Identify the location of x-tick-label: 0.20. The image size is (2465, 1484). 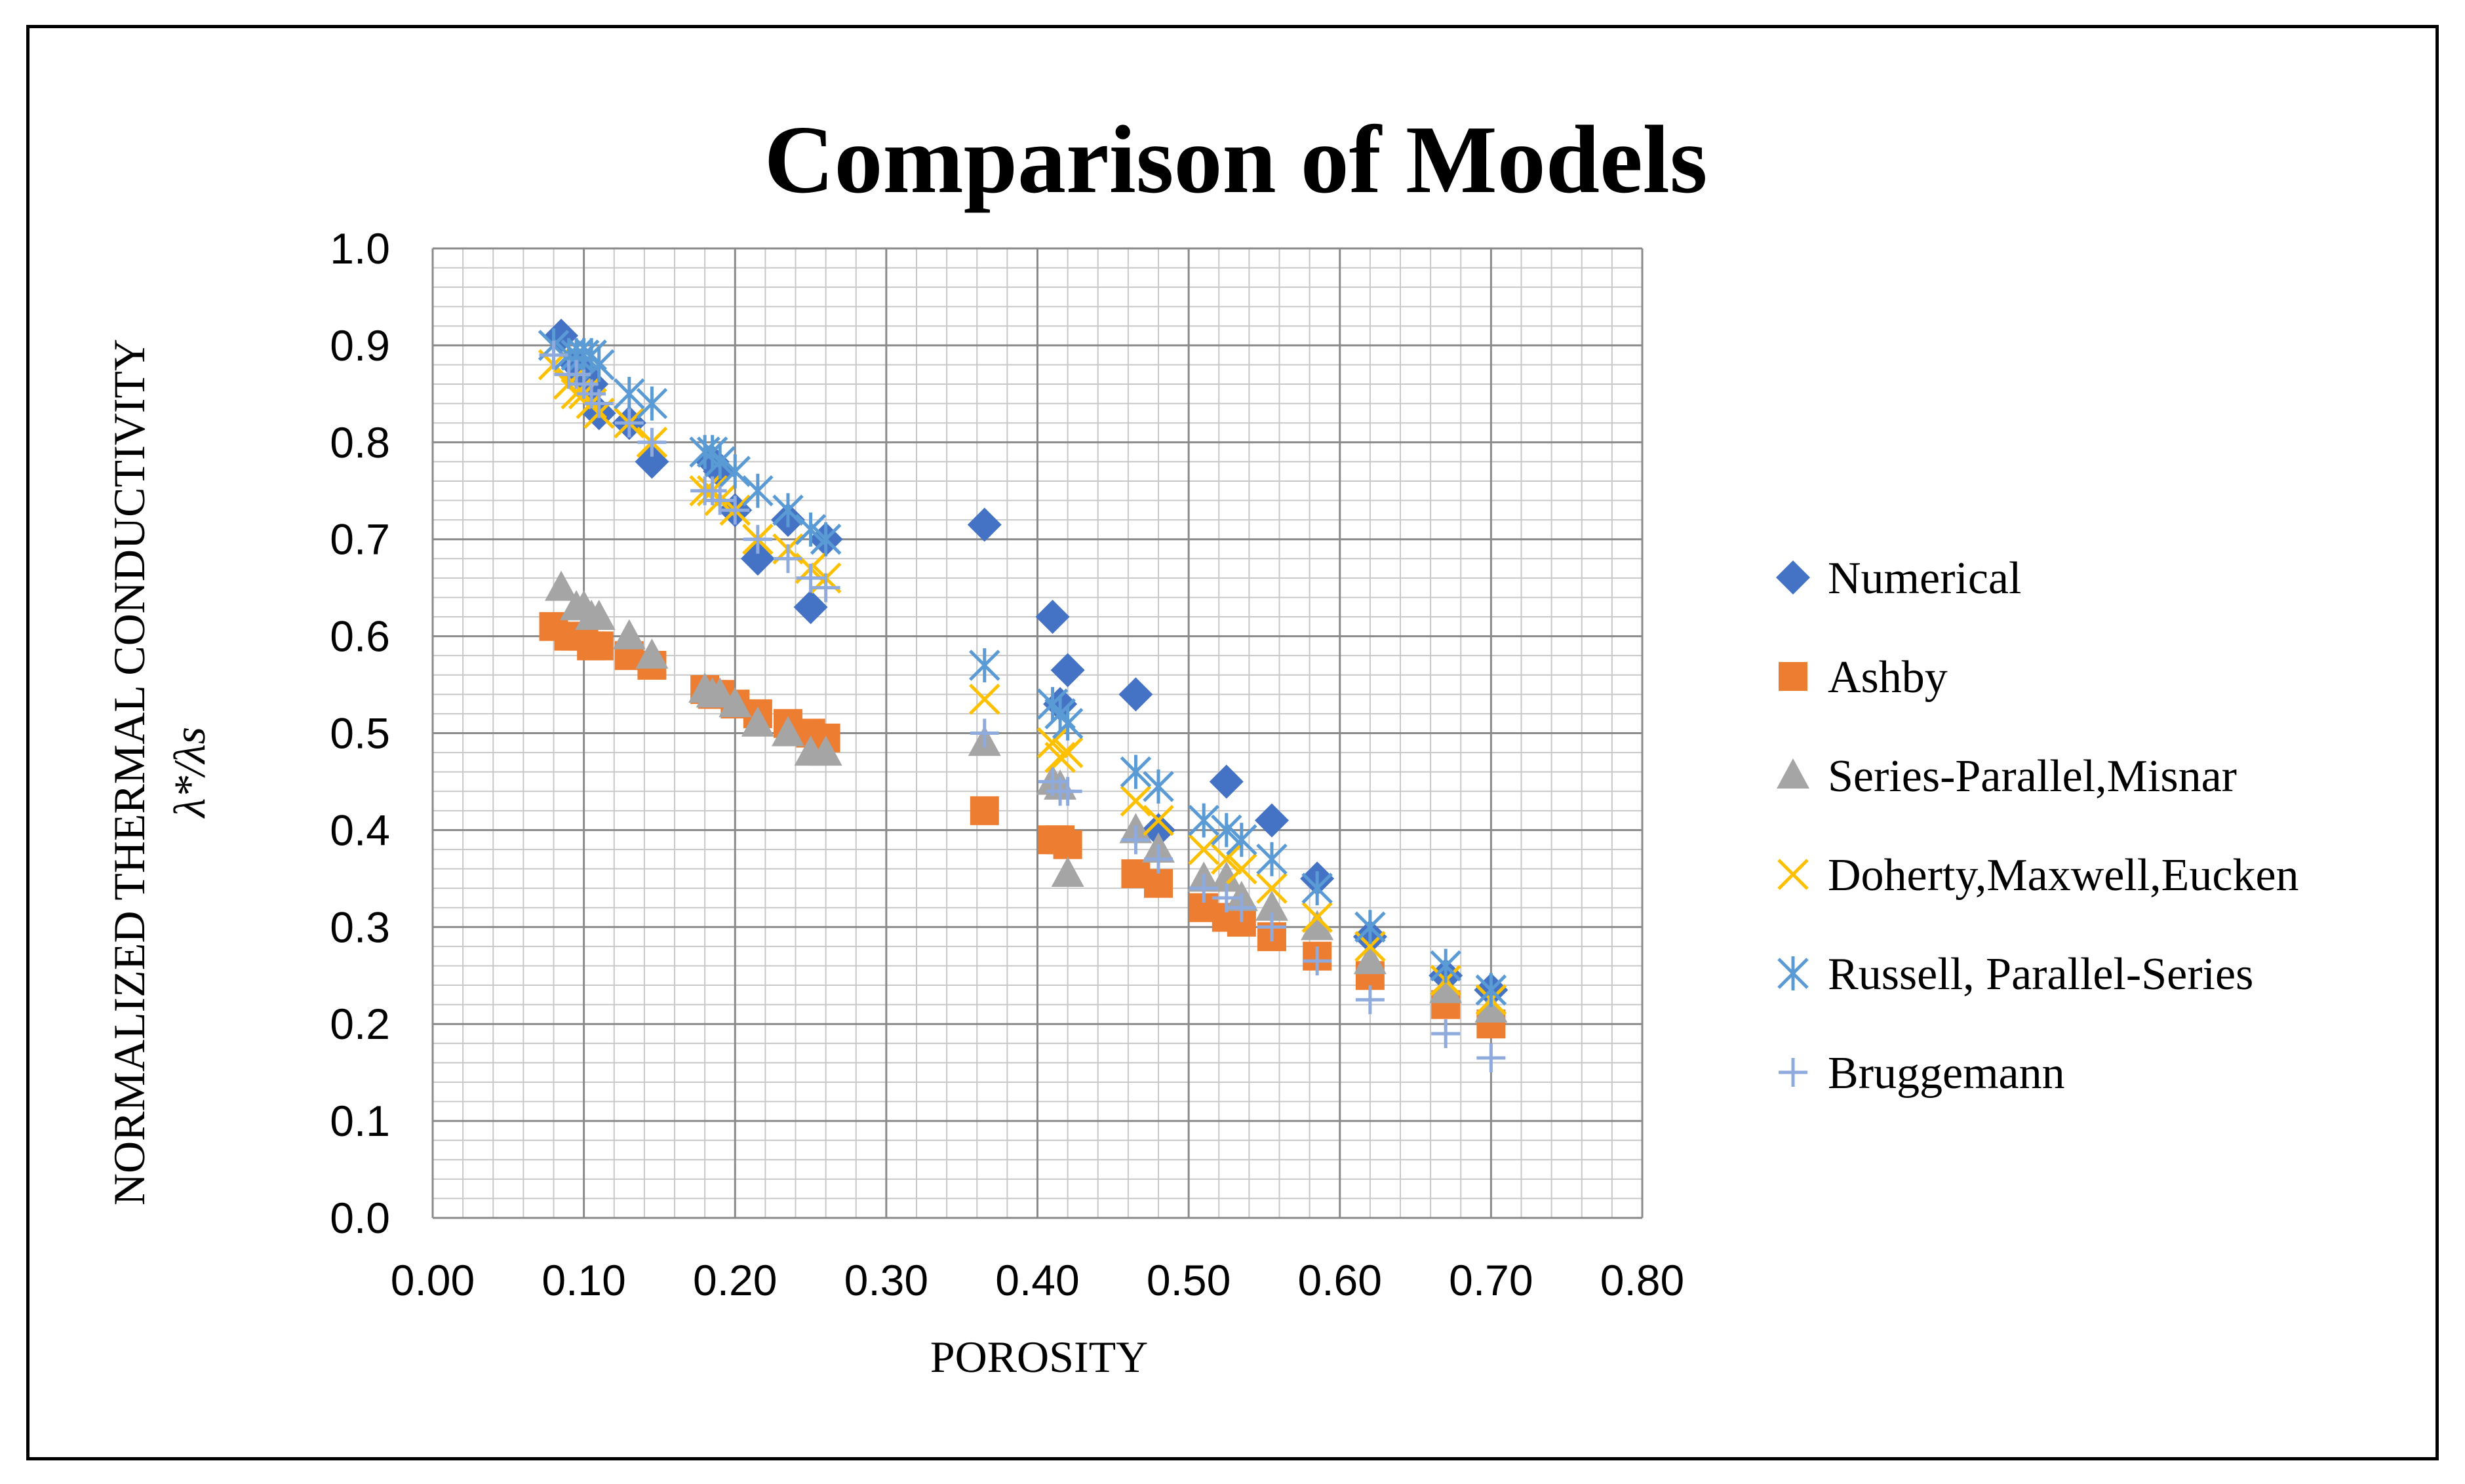
(735, 1280).